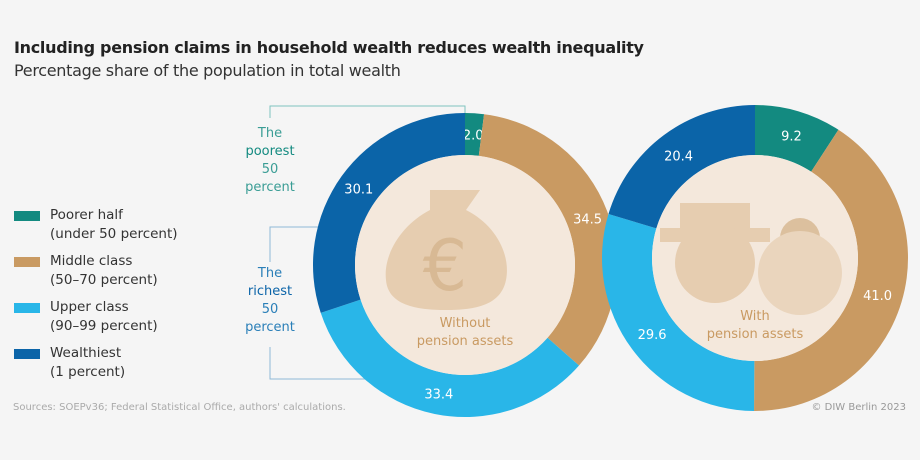 Image resolution: width=920 pixels, height=460 pixels. Describe the element at coordinates (86, 215) in the screenshot. I see `legend-label: Poorer half` at that location.